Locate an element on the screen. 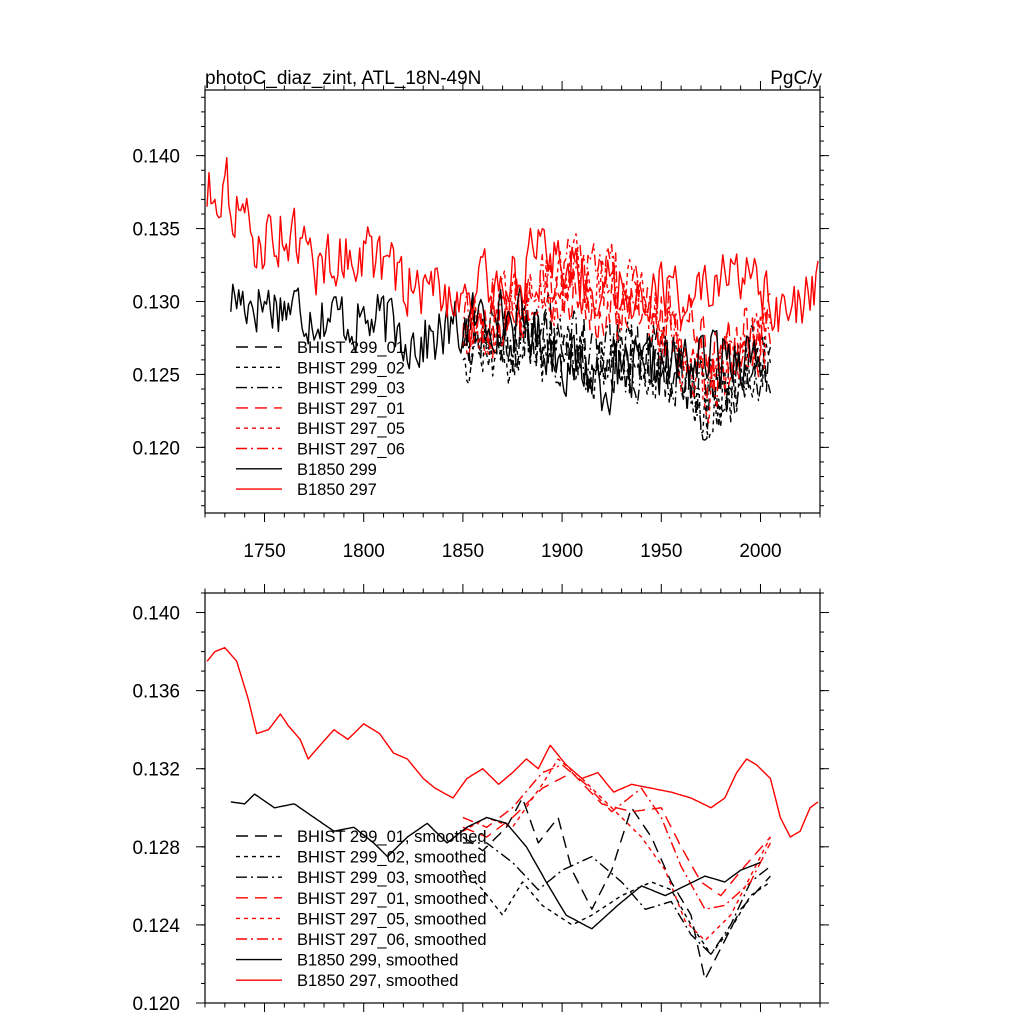 The width and height of the screenshot is (1024, 1024). legend-label: BHIST 299_01, smoothed is located at coordinates (392, 837).